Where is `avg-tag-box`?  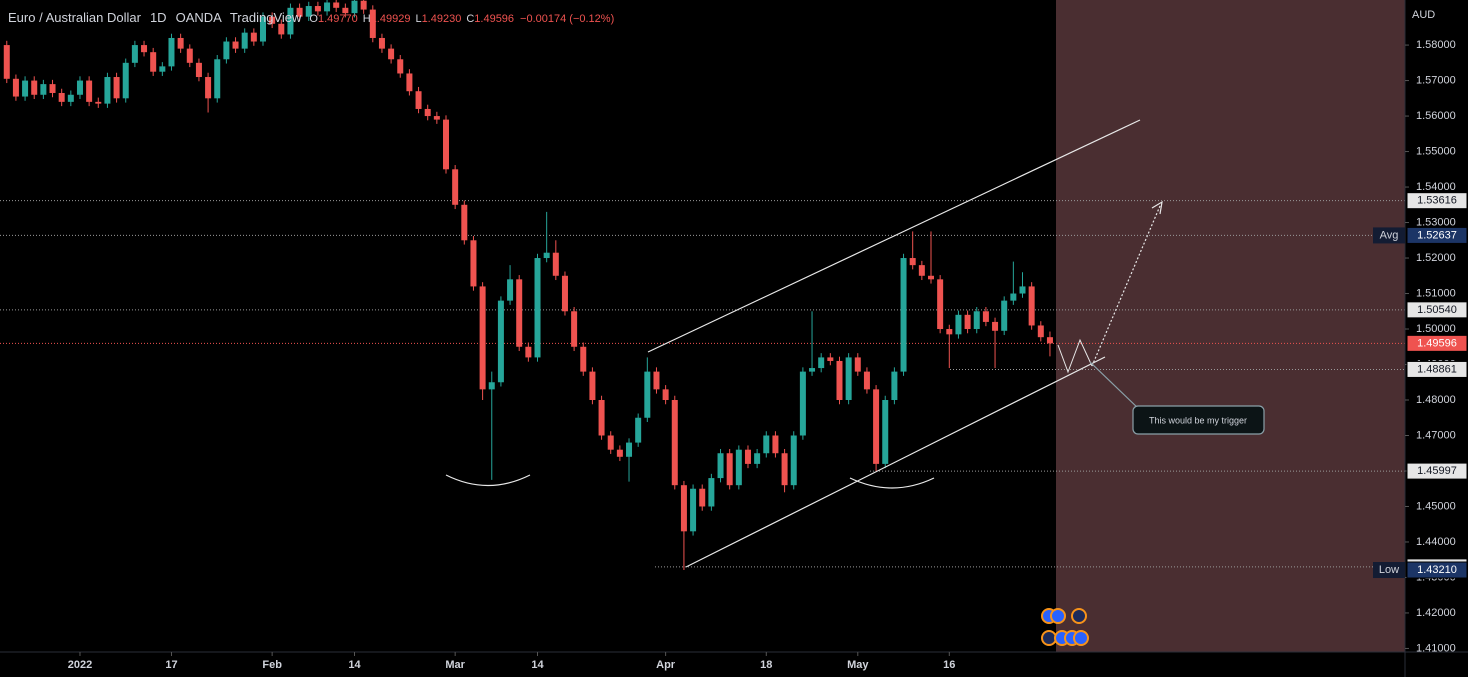
avg-tag-box is located at coordinates (1389, 235).